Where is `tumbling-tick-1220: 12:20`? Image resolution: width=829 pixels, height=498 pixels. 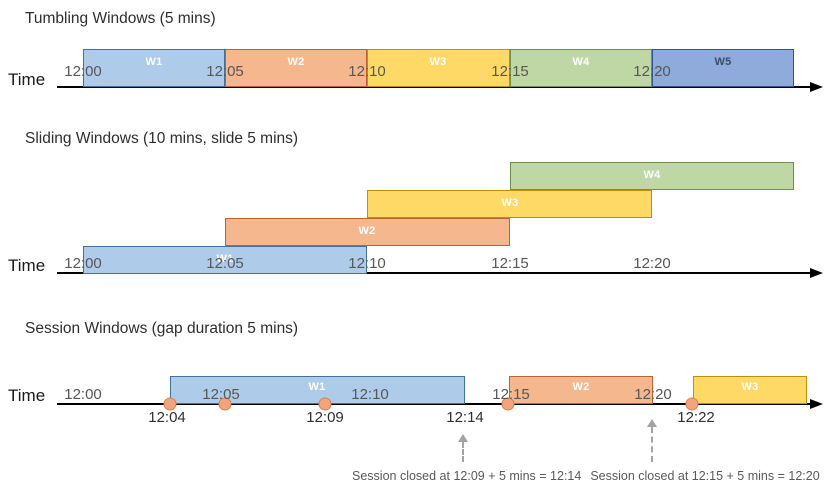
tumbling-tick-1220: 12:20 is located at coordinates (652, 71).